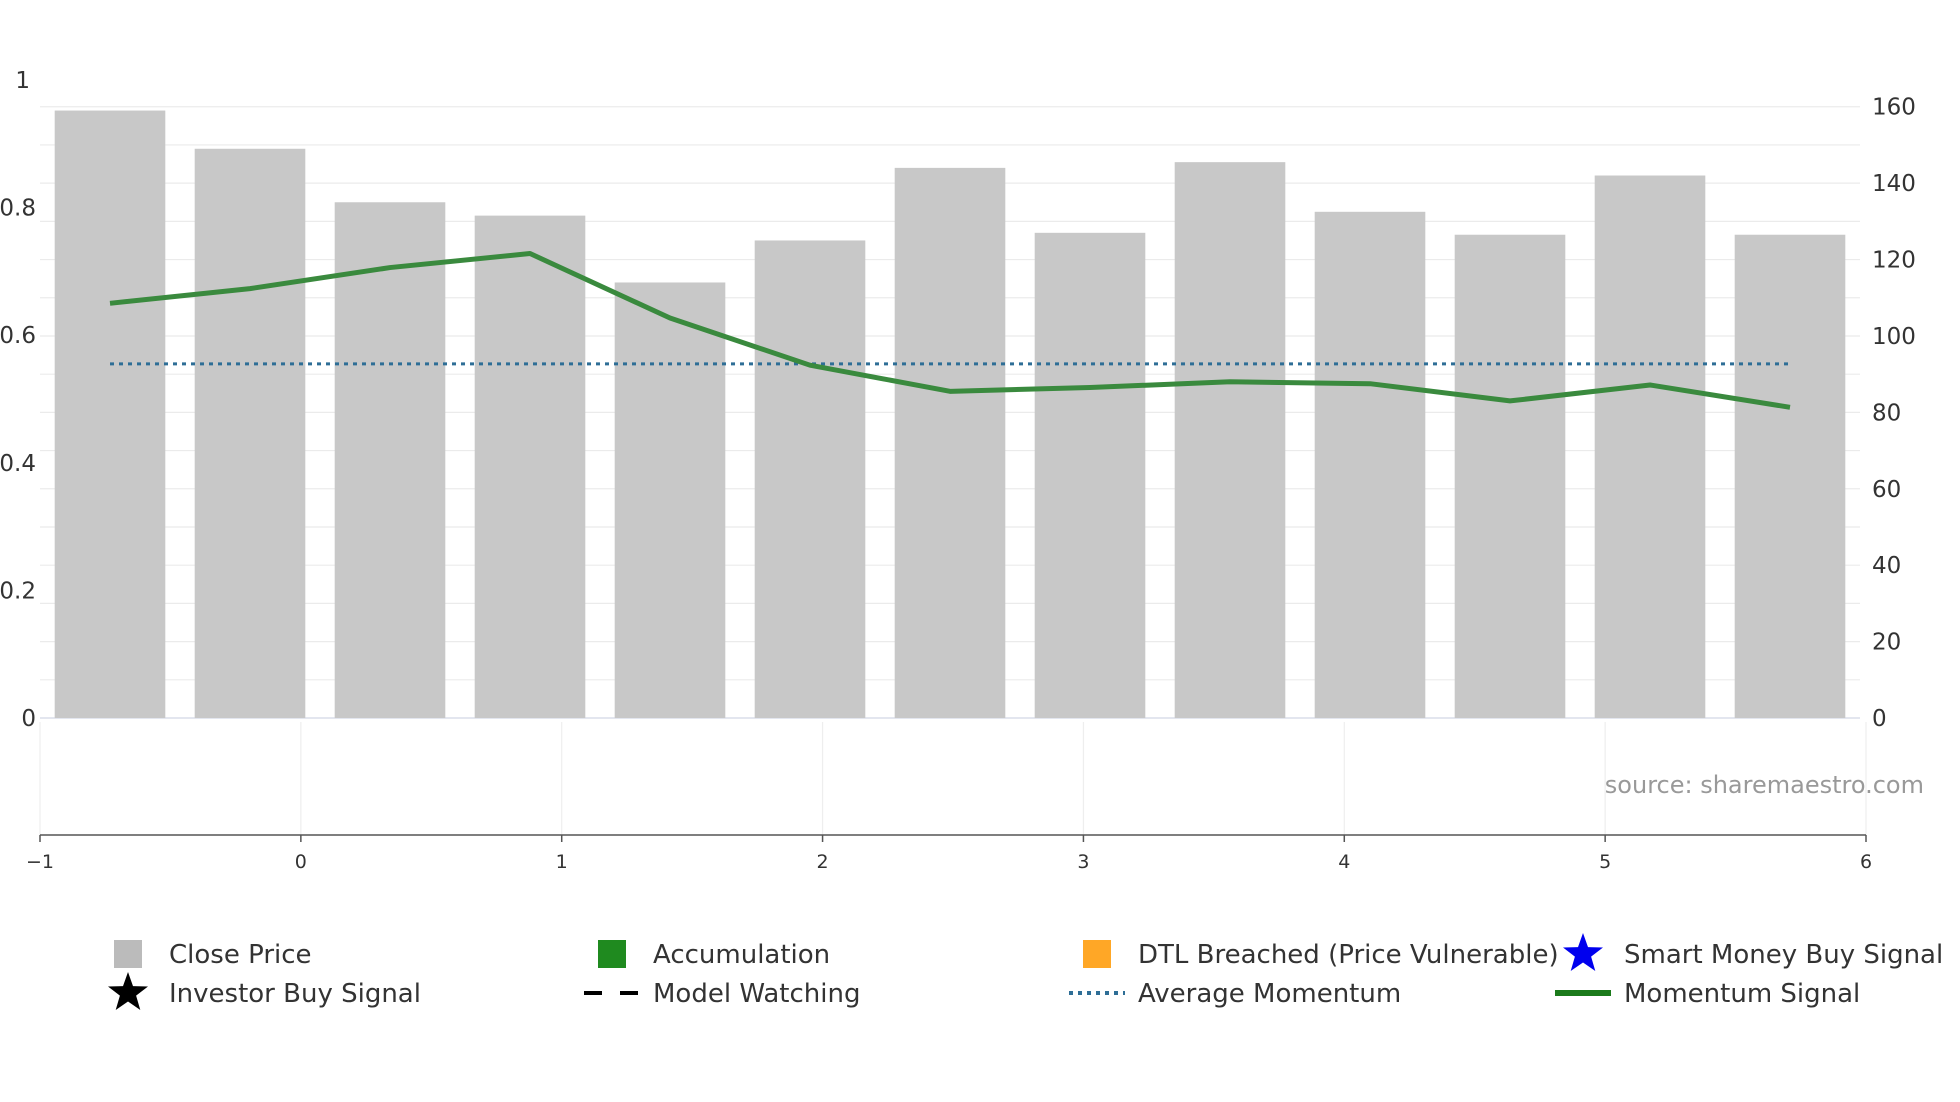 This screenshot has height=1102, width=1960. Describe the element at coordinates (28, 719) in the screenshot. I see `y-left-tick-label: 0` at that location.